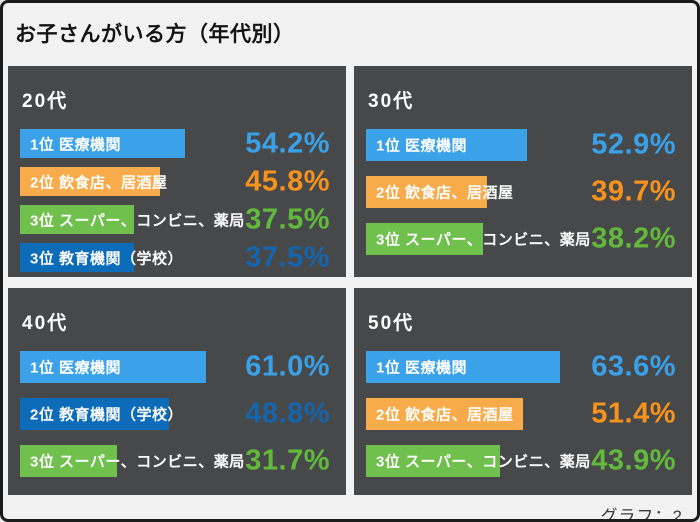 The width and height of the screenshot is (700, 522). I want to click on bar-value: 43.9%, so click(633, 460).